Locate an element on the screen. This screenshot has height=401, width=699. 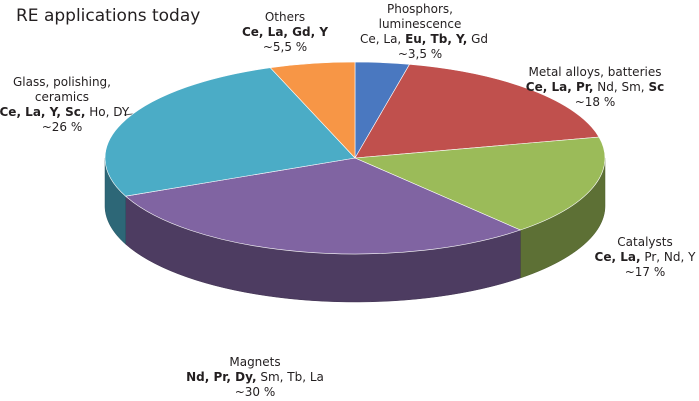
category-name: Metal alloys, batteries is located at coordinates (595, 72).